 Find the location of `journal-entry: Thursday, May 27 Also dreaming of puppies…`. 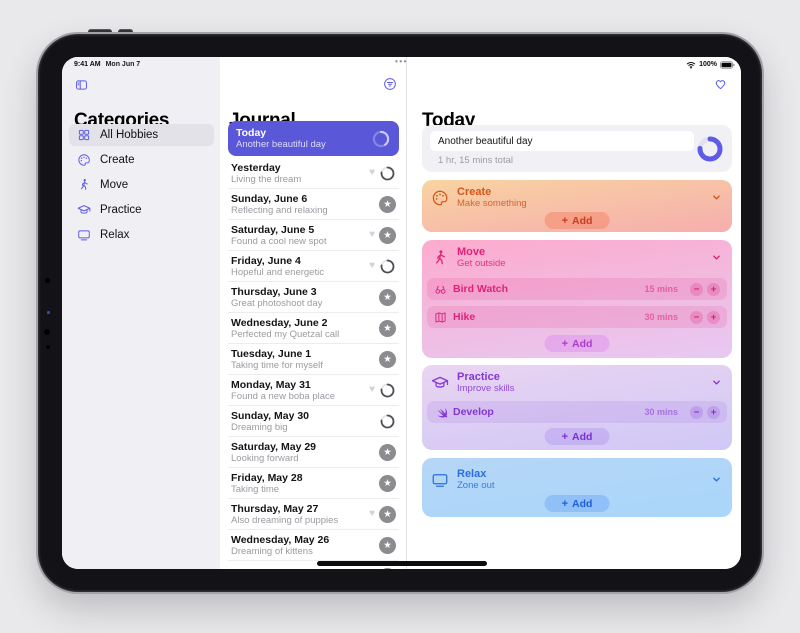

journal-entry: Thursday, May 27 Also dreaming of puppies… is located at coordinates (313, 514).